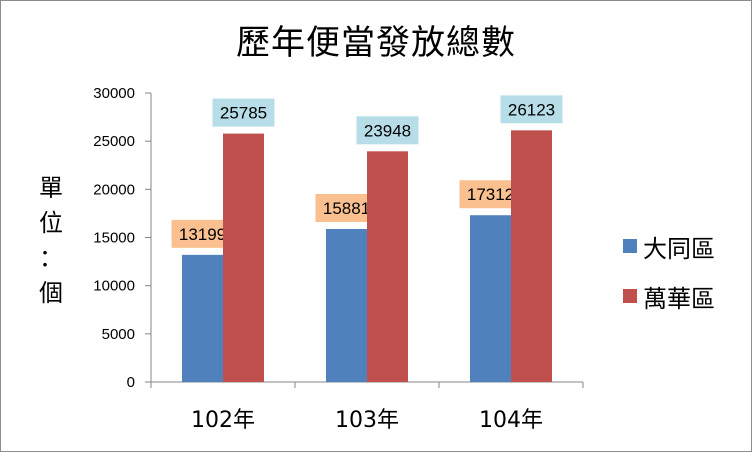 The height and width of the screenshot is (452, 752). I want to click on data-label: 26123, so click(531, 109).